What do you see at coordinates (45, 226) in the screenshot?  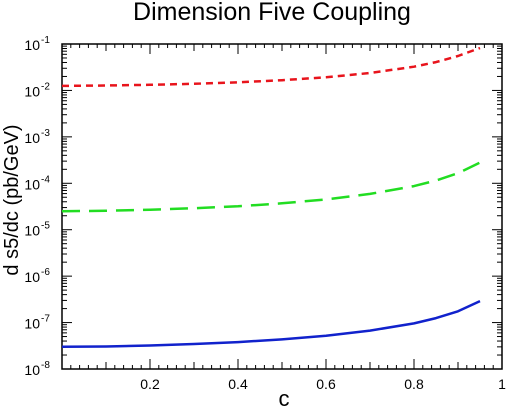 I see `y-tick-label-exponent: -5` at bounding box center [45, 226].